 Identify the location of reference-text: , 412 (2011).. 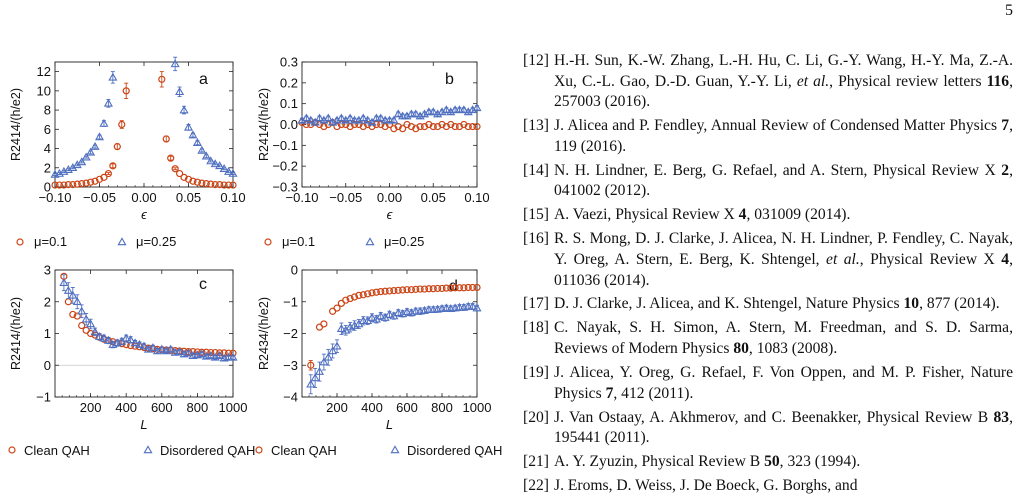
(653, 393).